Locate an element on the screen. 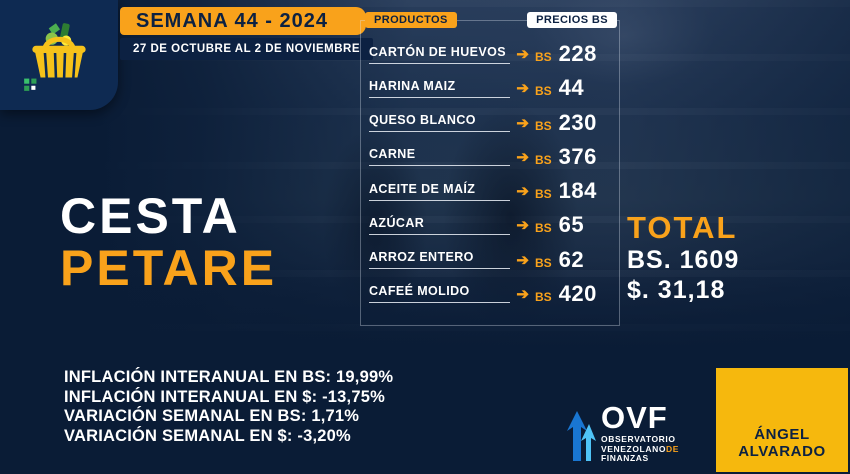  product-name: CAFEÉ MOLIDO is located at coordinates (440, 294).